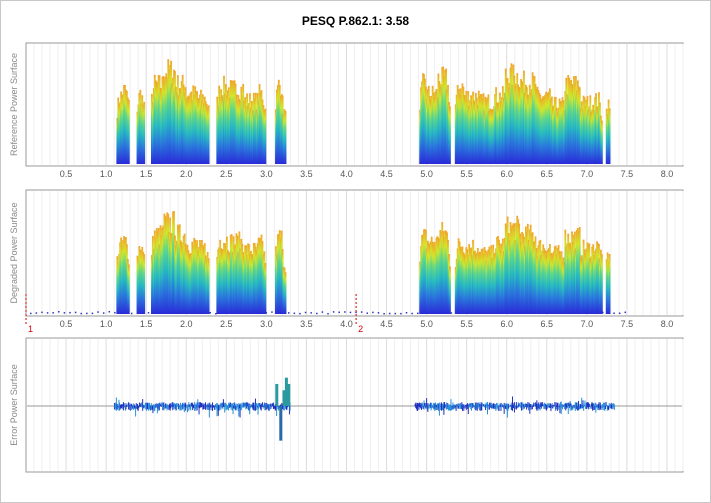  Describe the element at coordinates (466, 324) in the screenshot. I see `x-tick-label: 5.5` at that location.